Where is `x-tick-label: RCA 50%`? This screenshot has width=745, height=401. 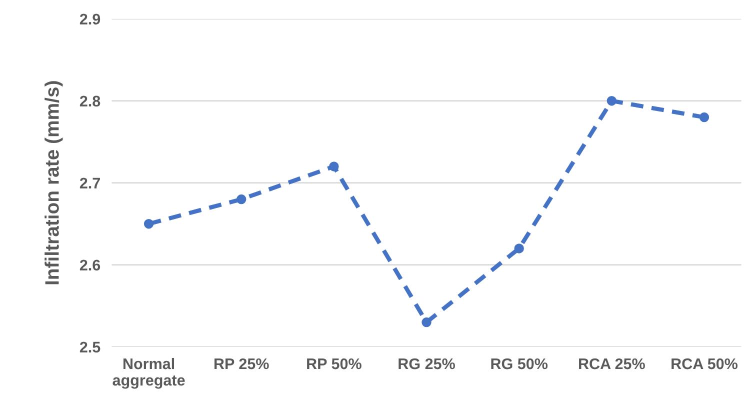
x-tick-label: RCA 50% is located at coordinates (705, 364).